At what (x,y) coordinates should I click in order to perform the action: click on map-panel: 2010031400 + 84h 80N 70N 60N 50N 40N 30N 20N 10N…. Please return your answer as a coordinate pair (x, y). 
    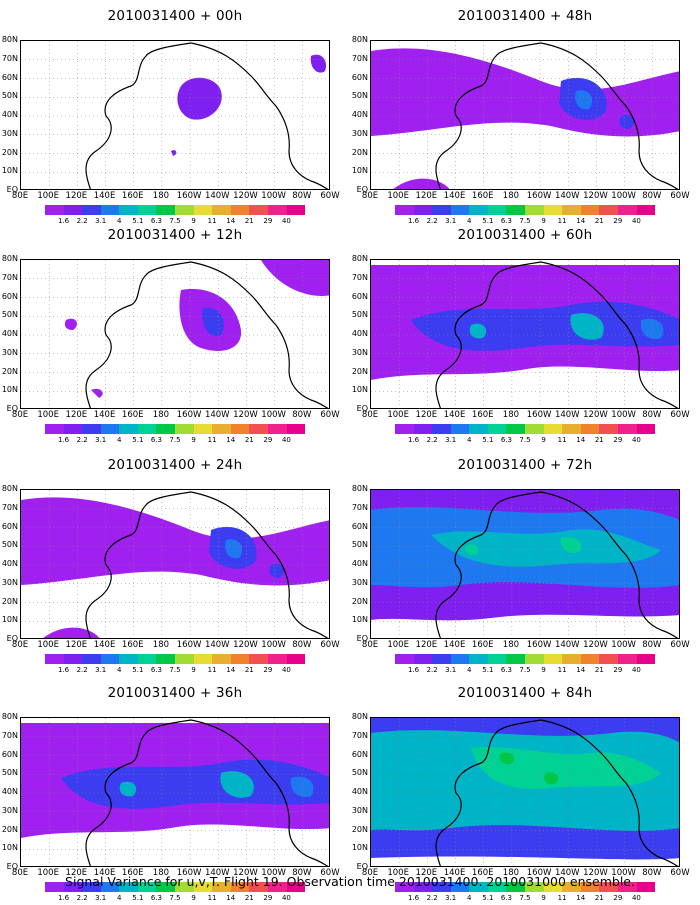
    Looking at the image, I should click on (520, 795).